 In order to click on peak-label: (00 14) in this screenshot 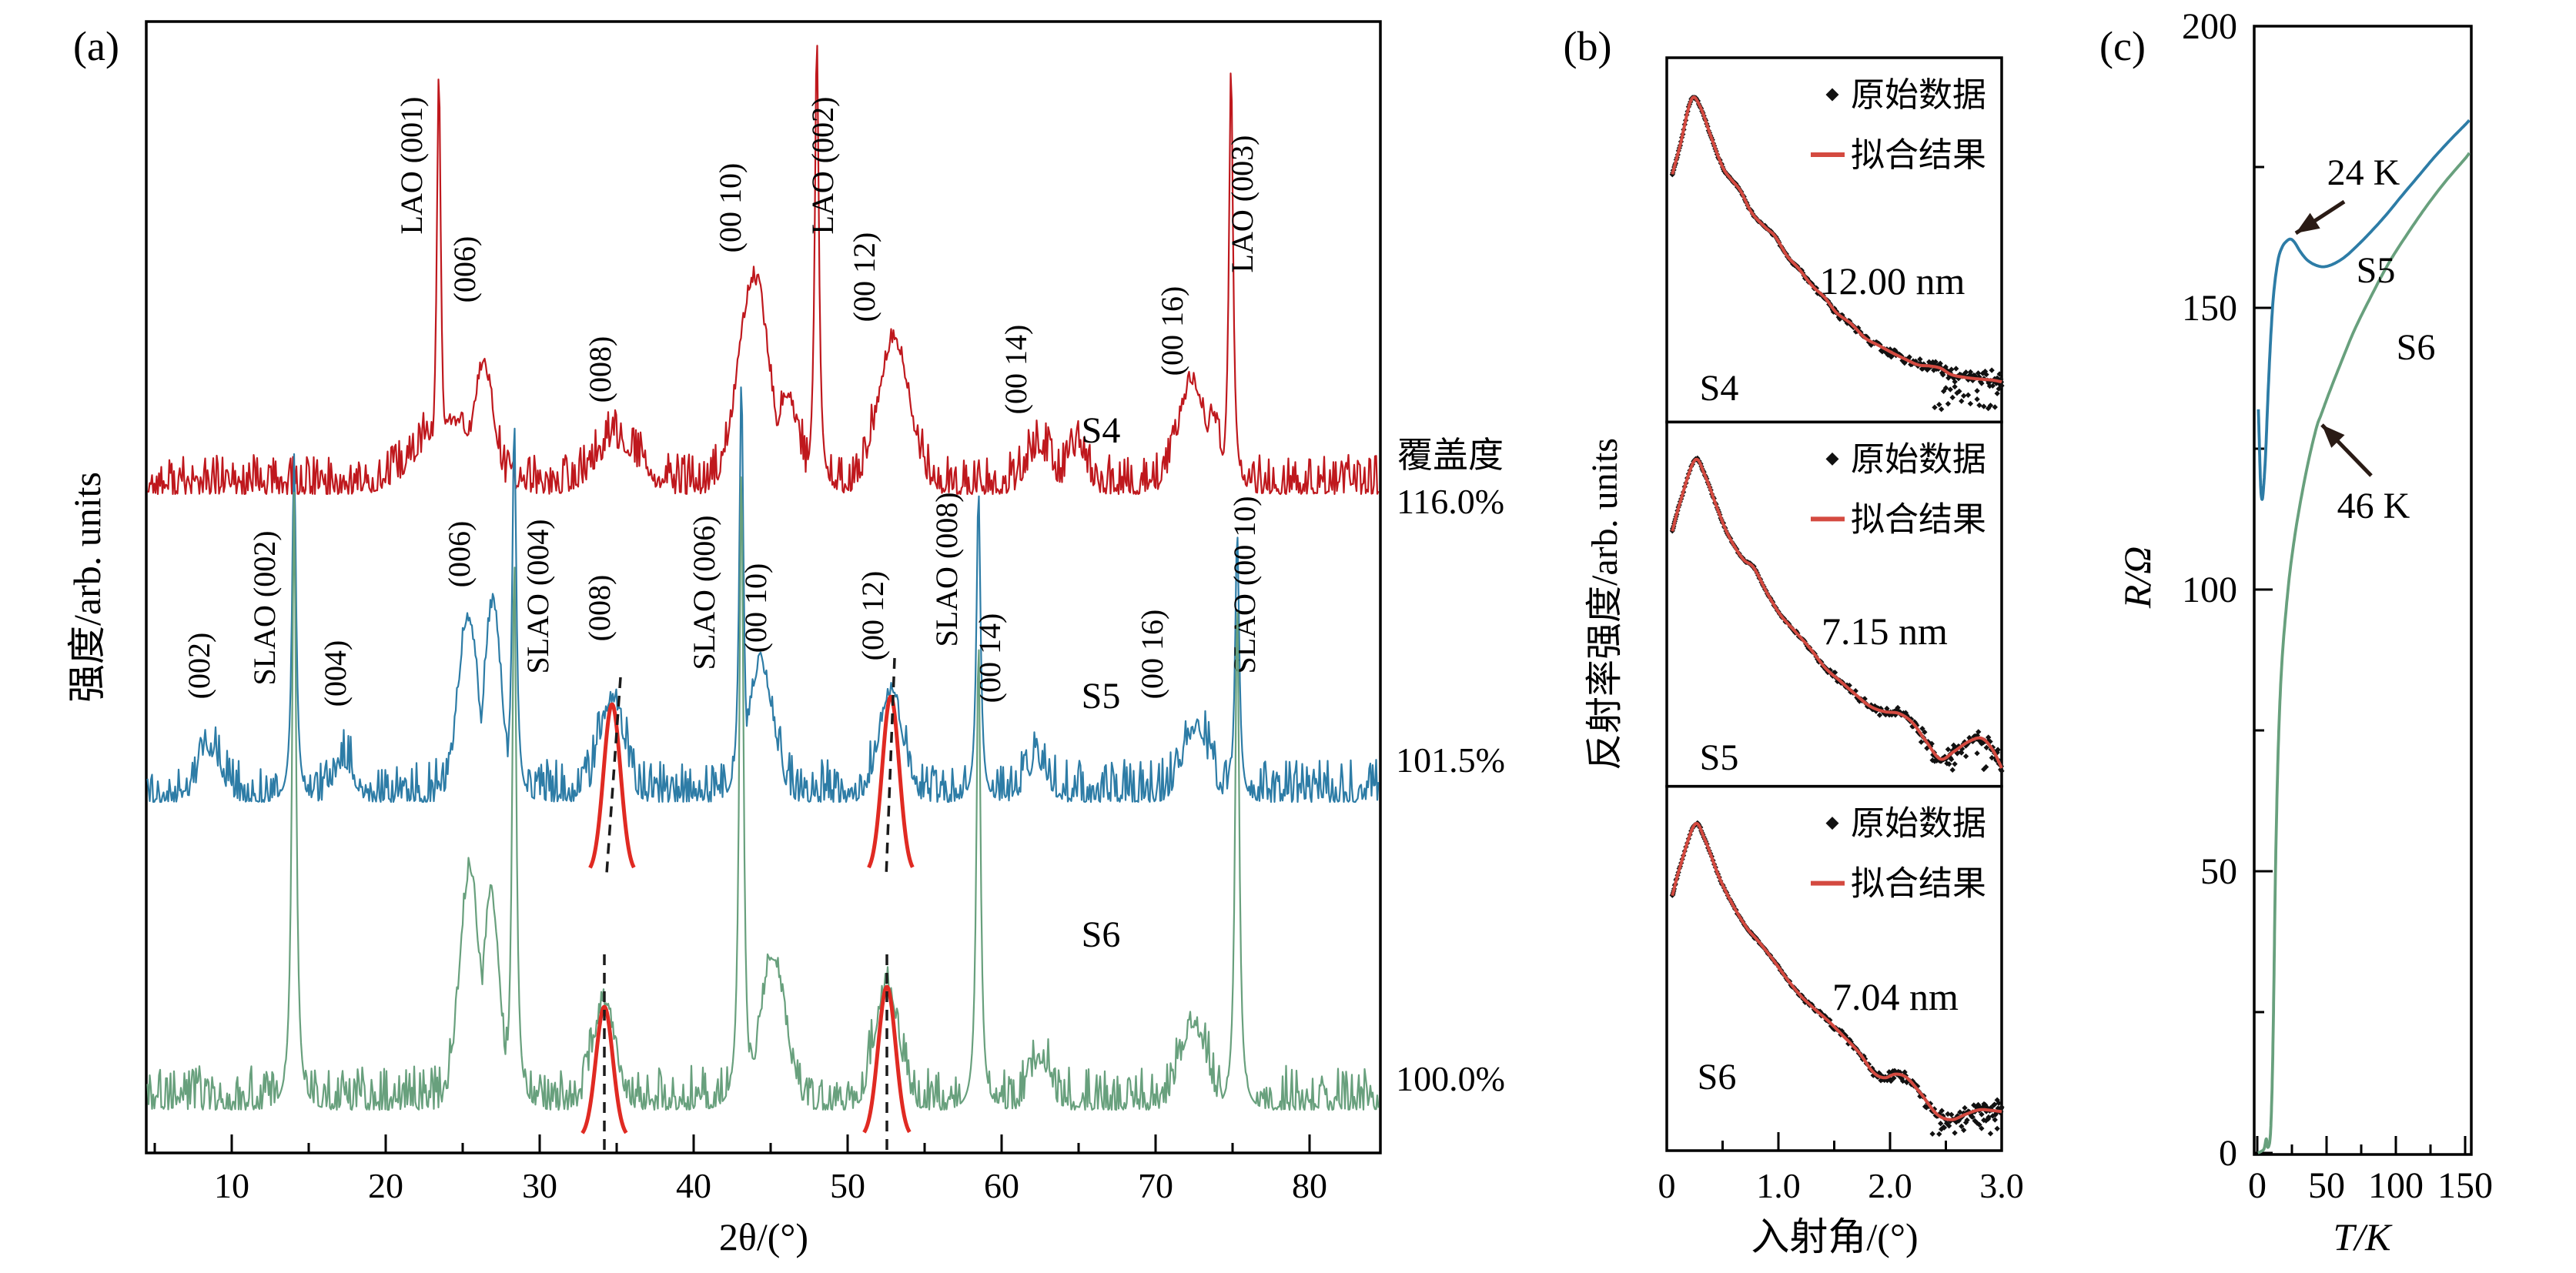, I will do `click(1016, 370)`.